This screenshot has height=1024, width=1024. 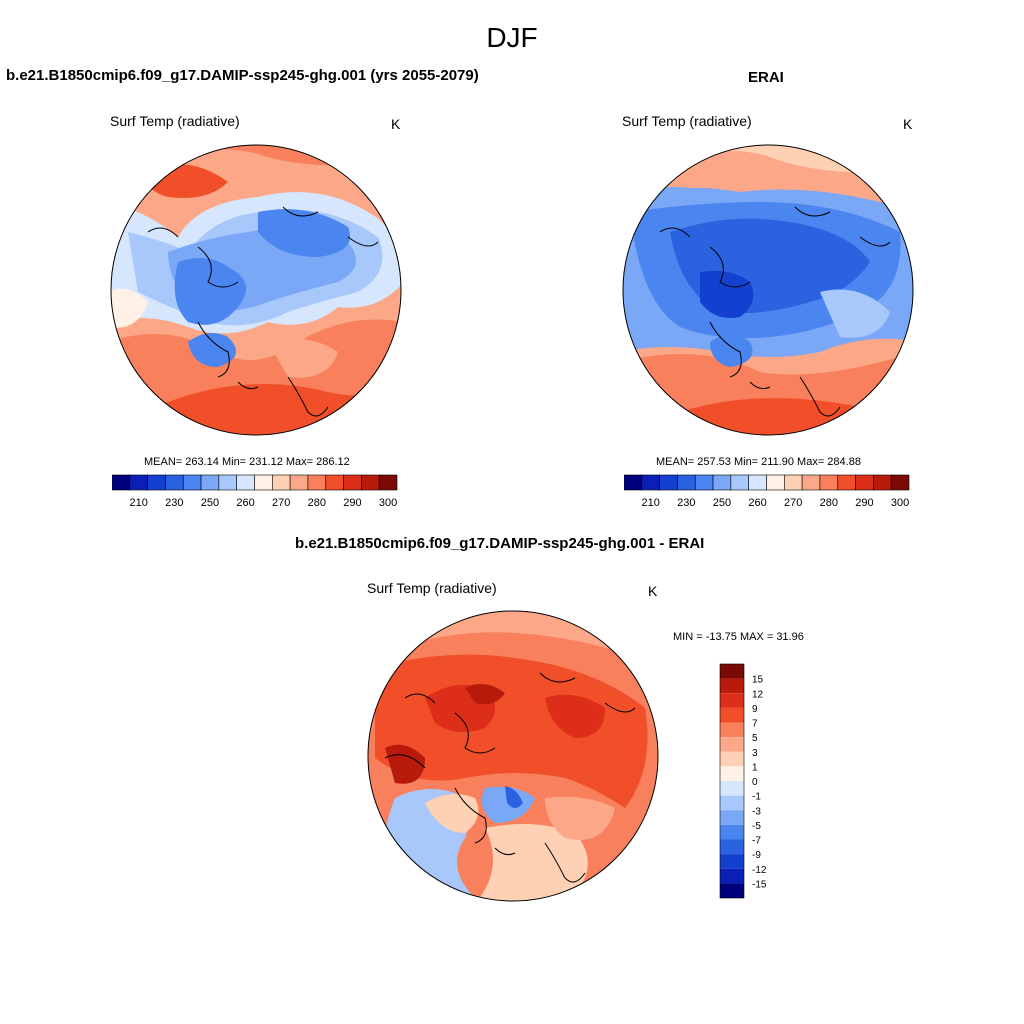 I want to click on obs-colorbar-tick-label: 260, so click(x=757, y=503).